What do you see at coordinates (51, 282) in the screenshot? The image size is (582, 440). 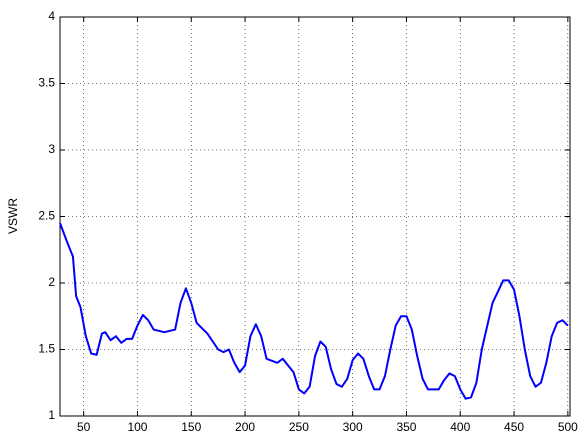 I see `y-tick-label: 2` at bounding box center [51, 282].